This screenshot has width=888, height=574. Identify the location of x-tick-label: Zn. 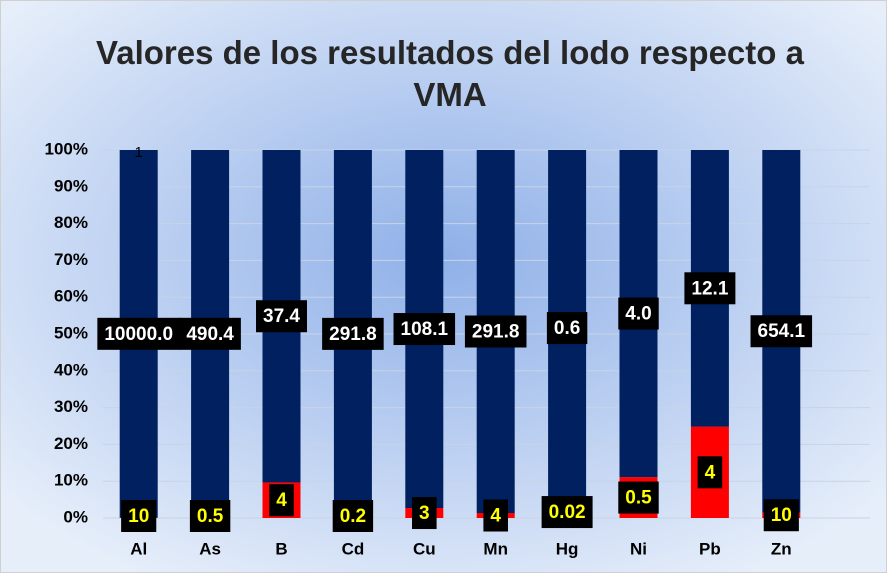
(781, 548).